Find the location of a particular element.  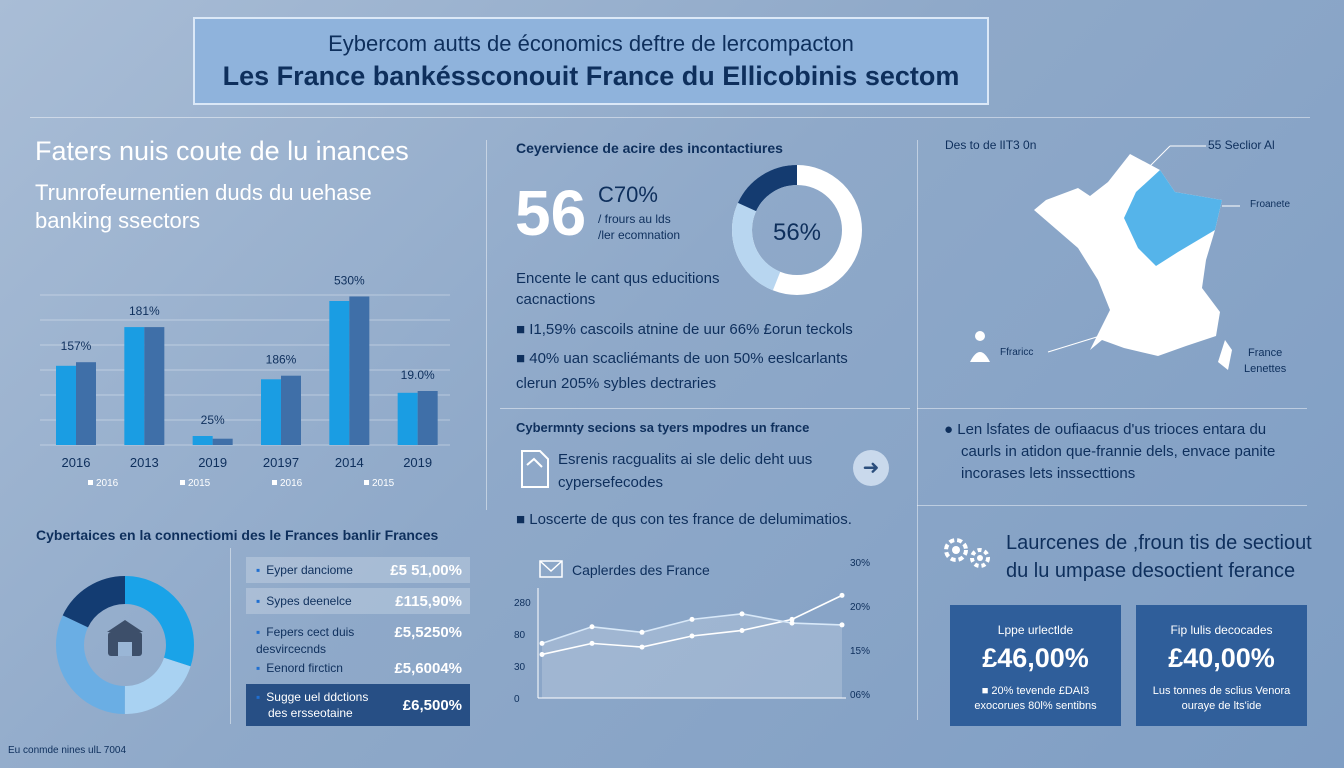

y-right-tick-label: 06% is located at coordinates (860, 695).